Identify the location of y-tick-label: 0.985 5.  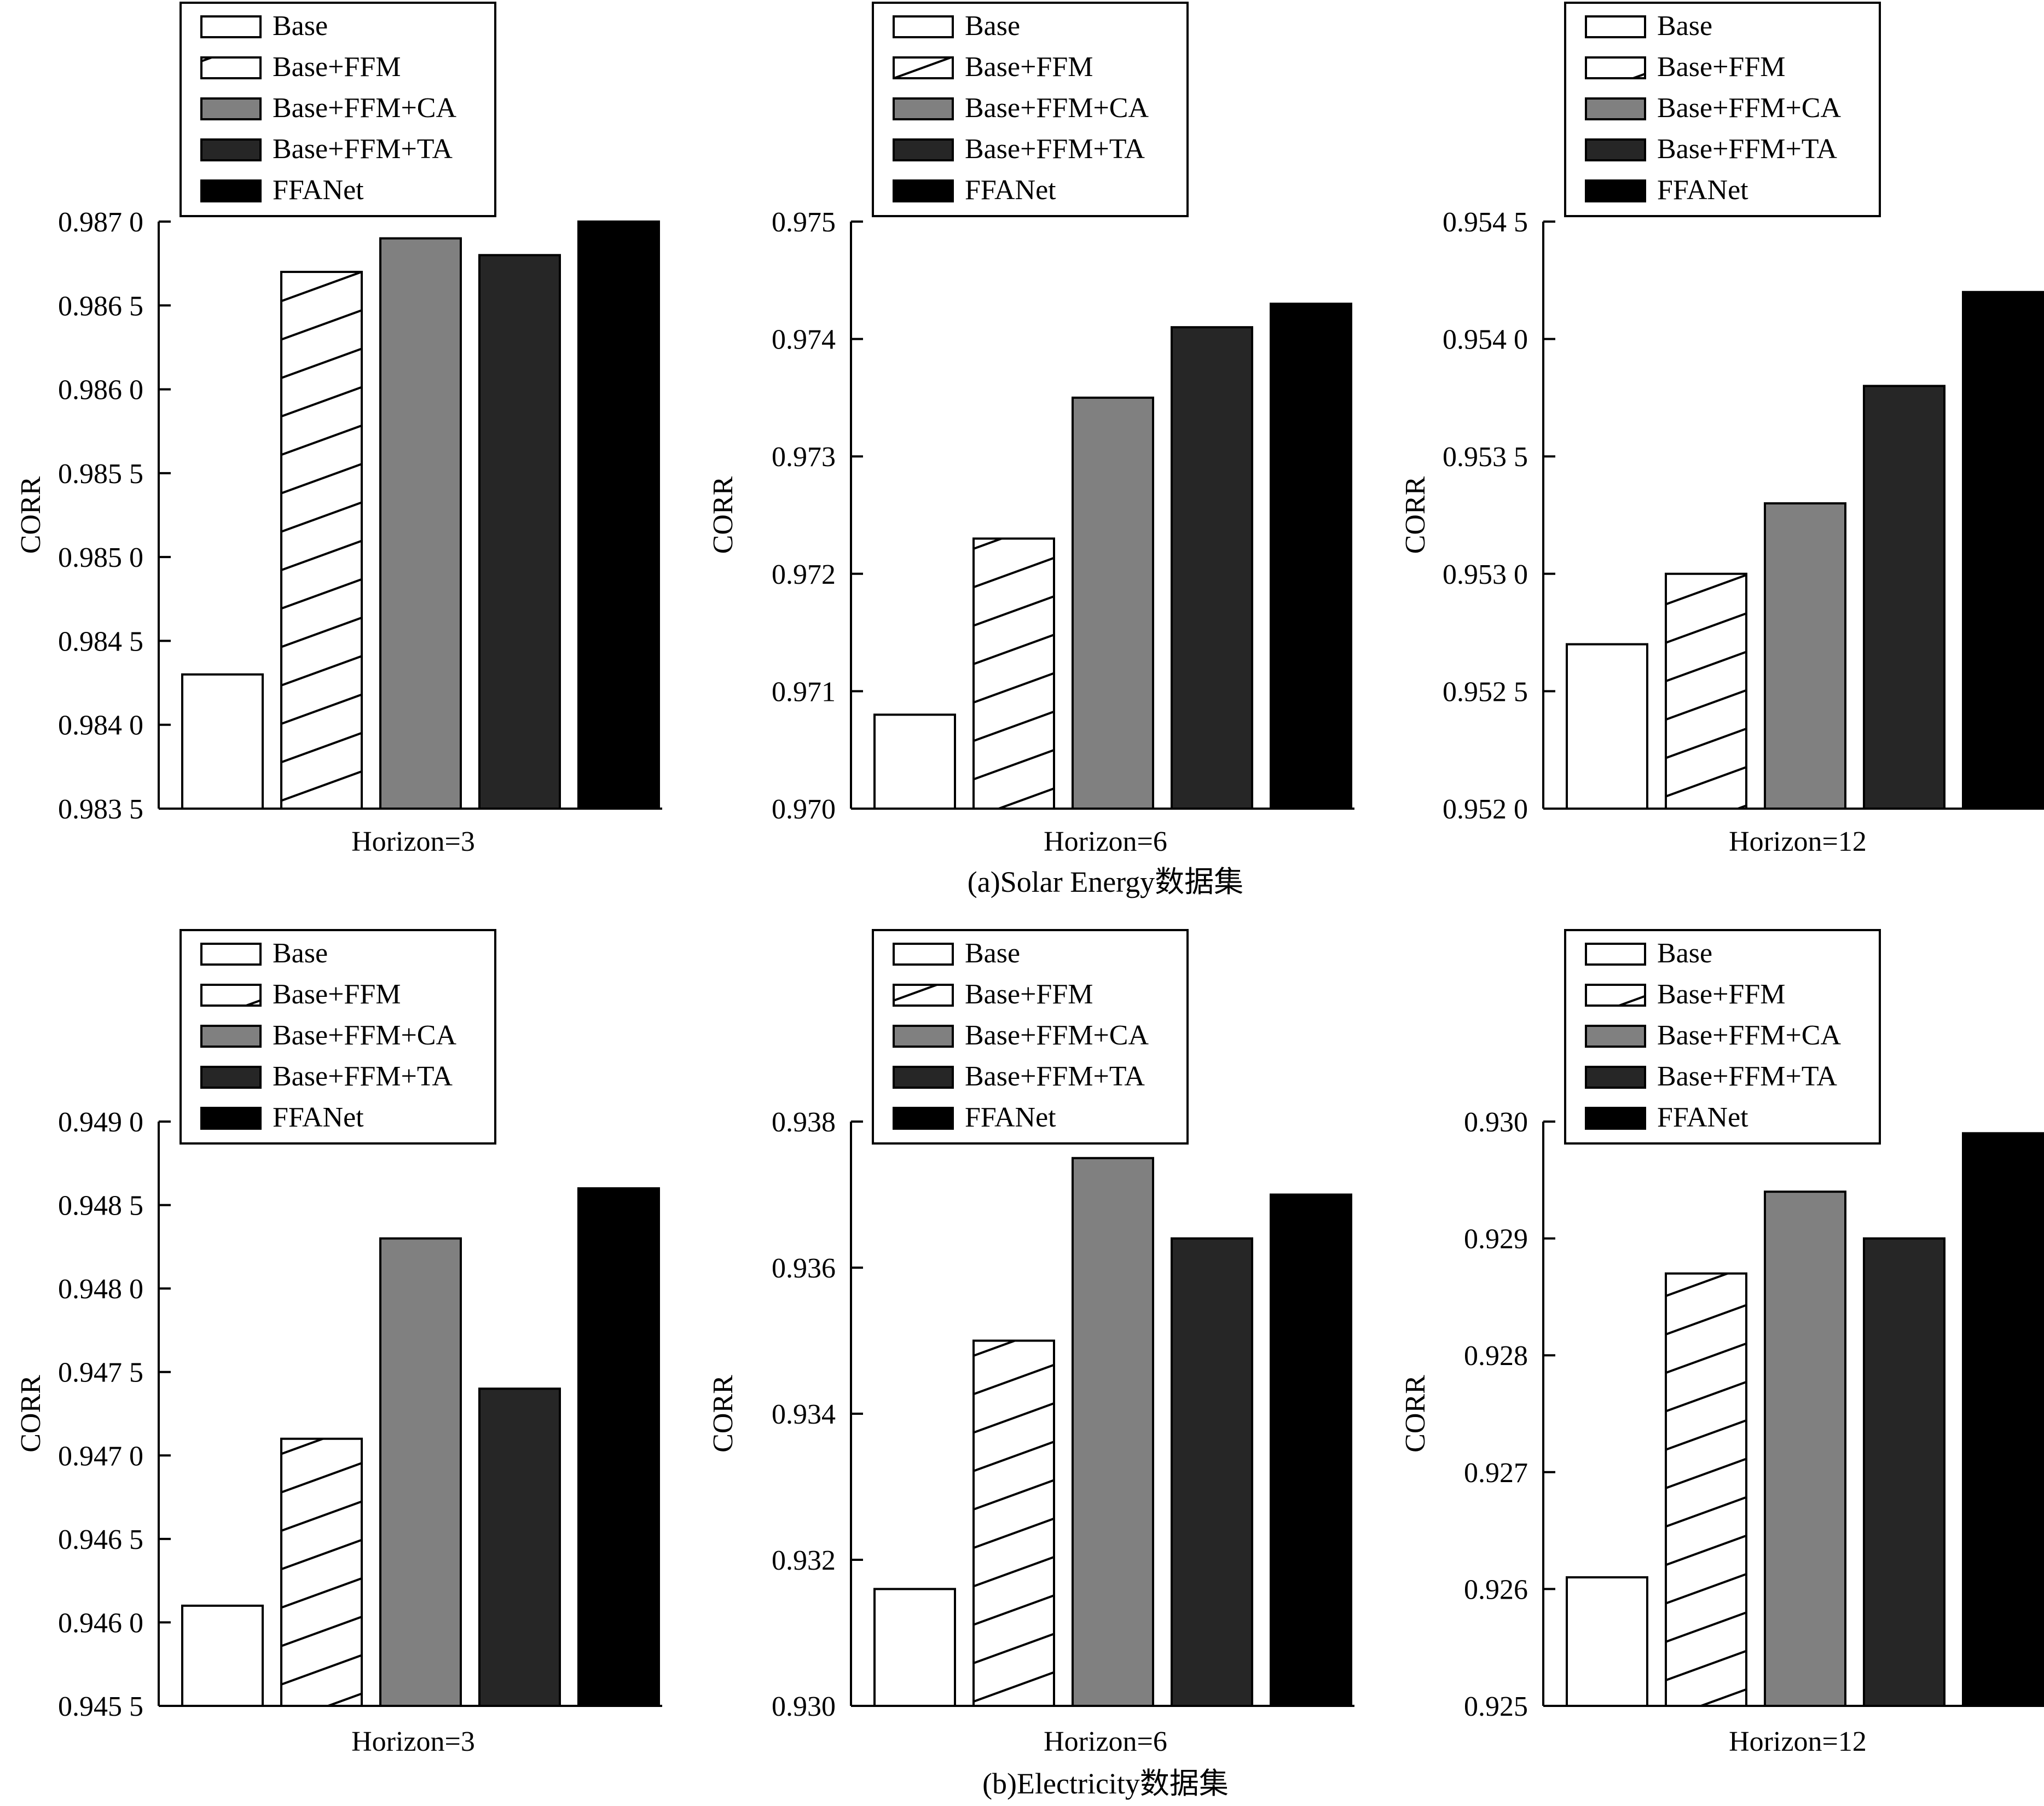
(100, 474).